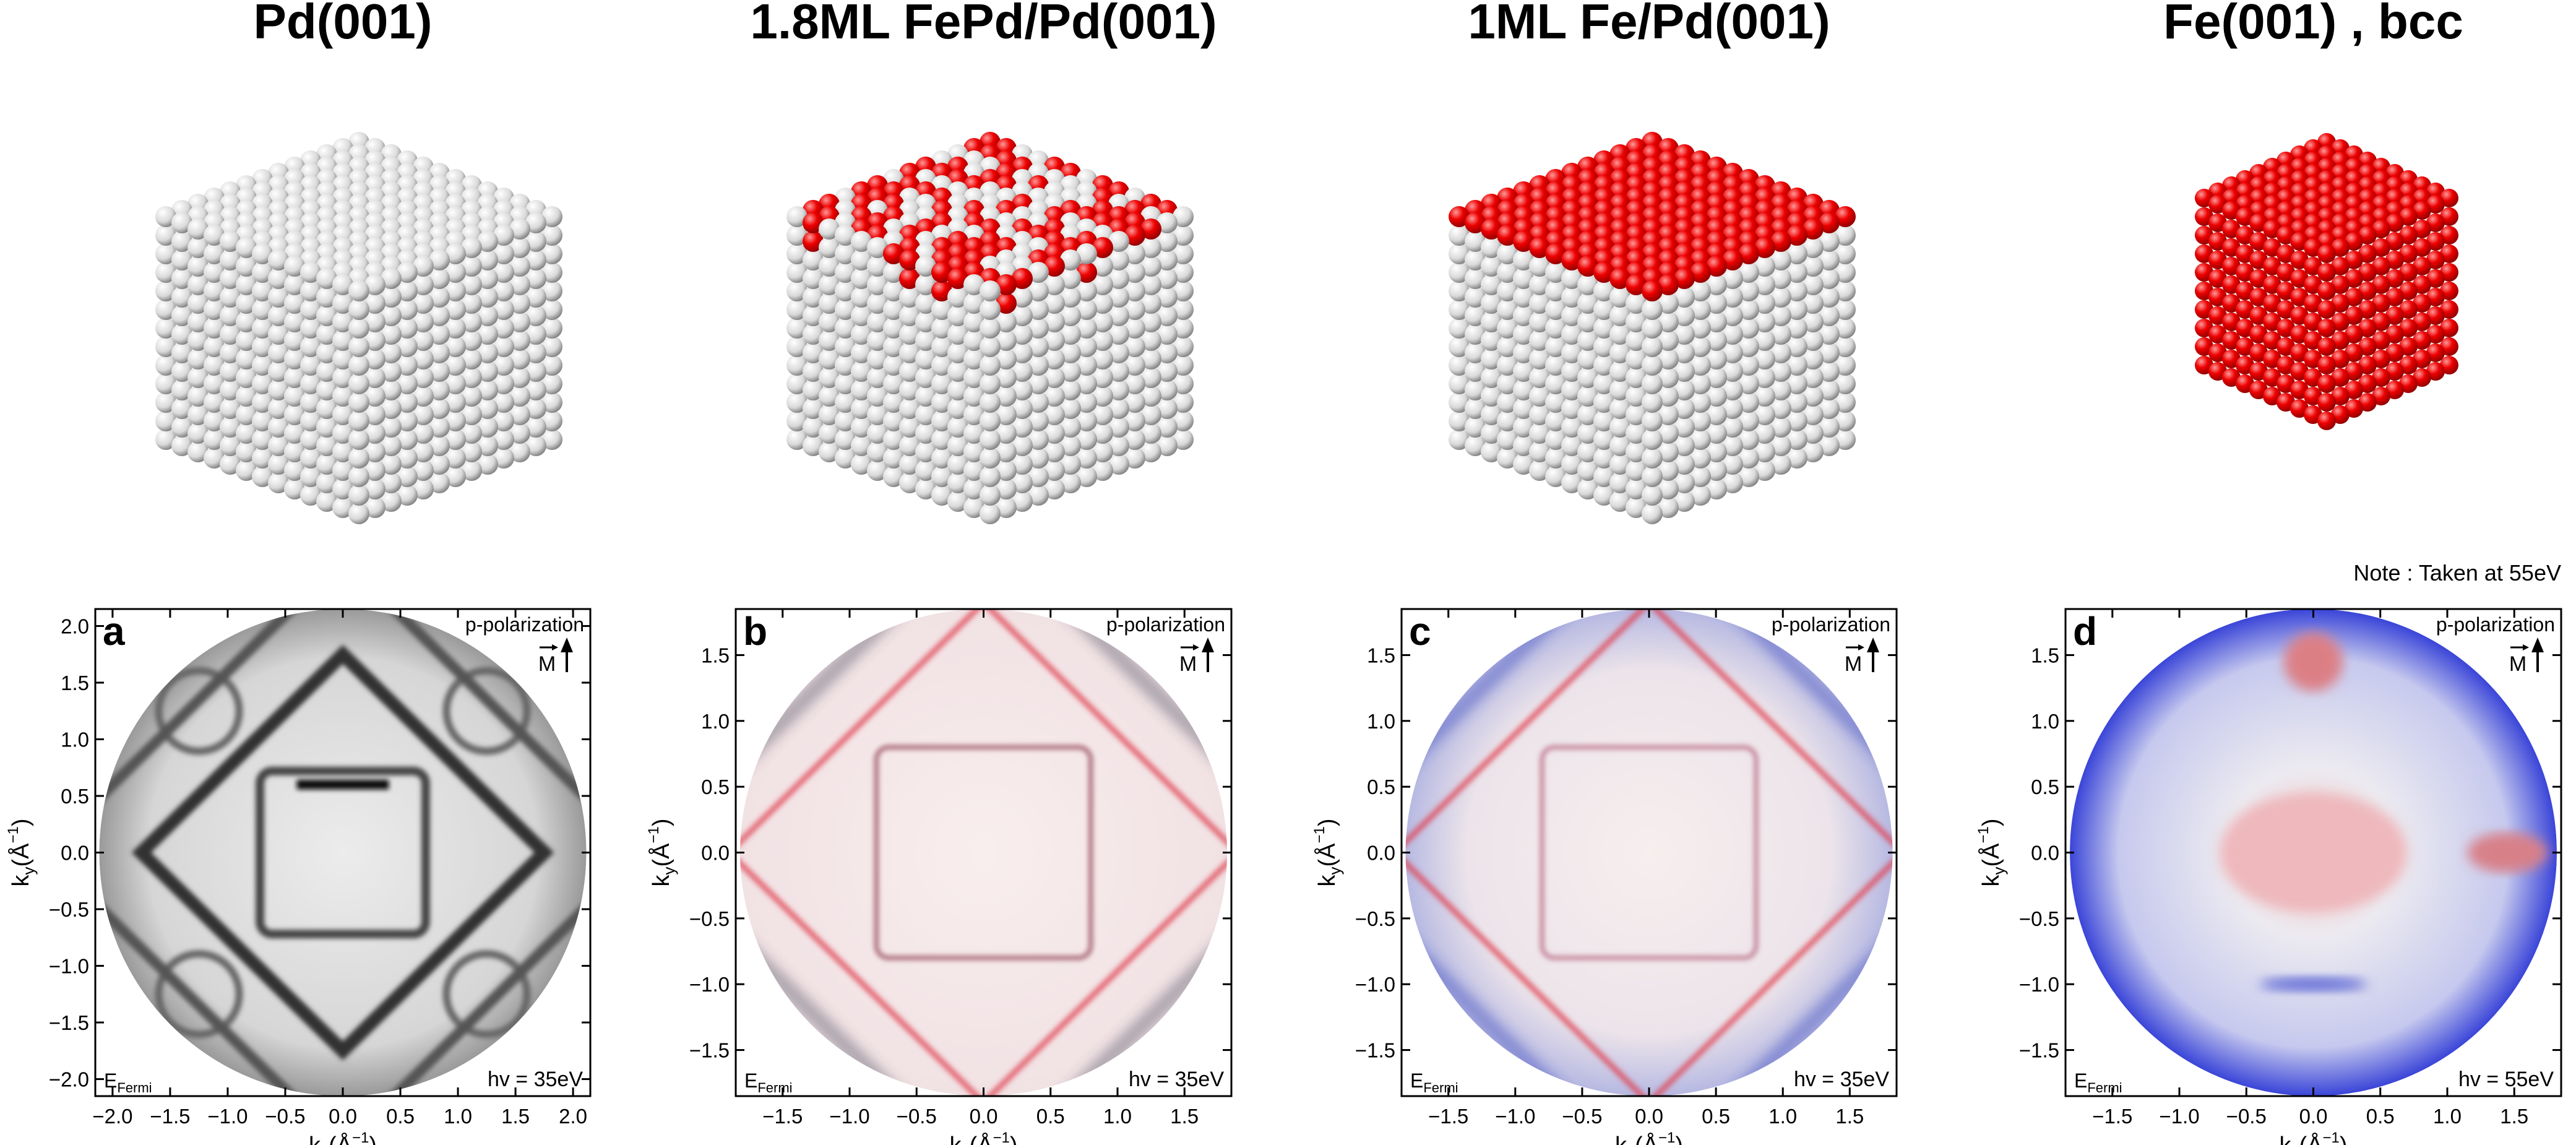 Image resolution: width=2576 pixels, height=1145 pixels. What do you see at coordinates (358, 328) in the screenshot?
I see `atom-cube` at bounding box center [358, 328].